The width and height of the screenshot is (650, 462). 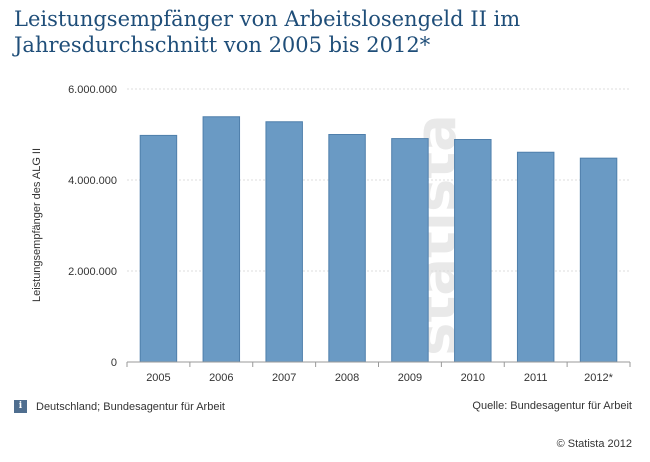 I want to click on footer-info: i Deutschland; Bundesagentur für Arbeit, so click(x=119, y=406).